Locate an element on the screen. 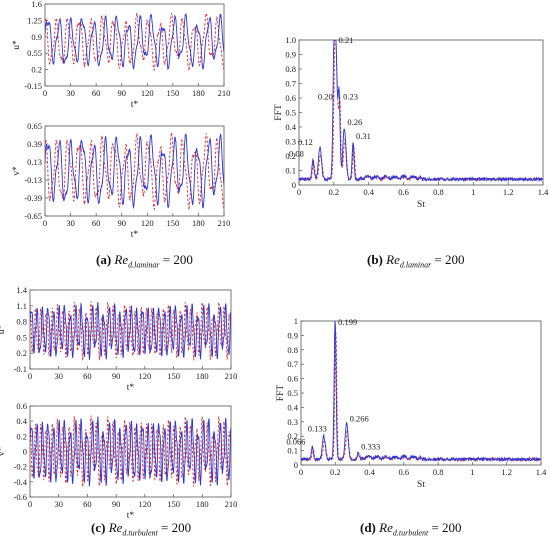 The width and height of the screenshot is (550, 541). caption-d-sub: d.turbulent is located at coordinates (410, 533).